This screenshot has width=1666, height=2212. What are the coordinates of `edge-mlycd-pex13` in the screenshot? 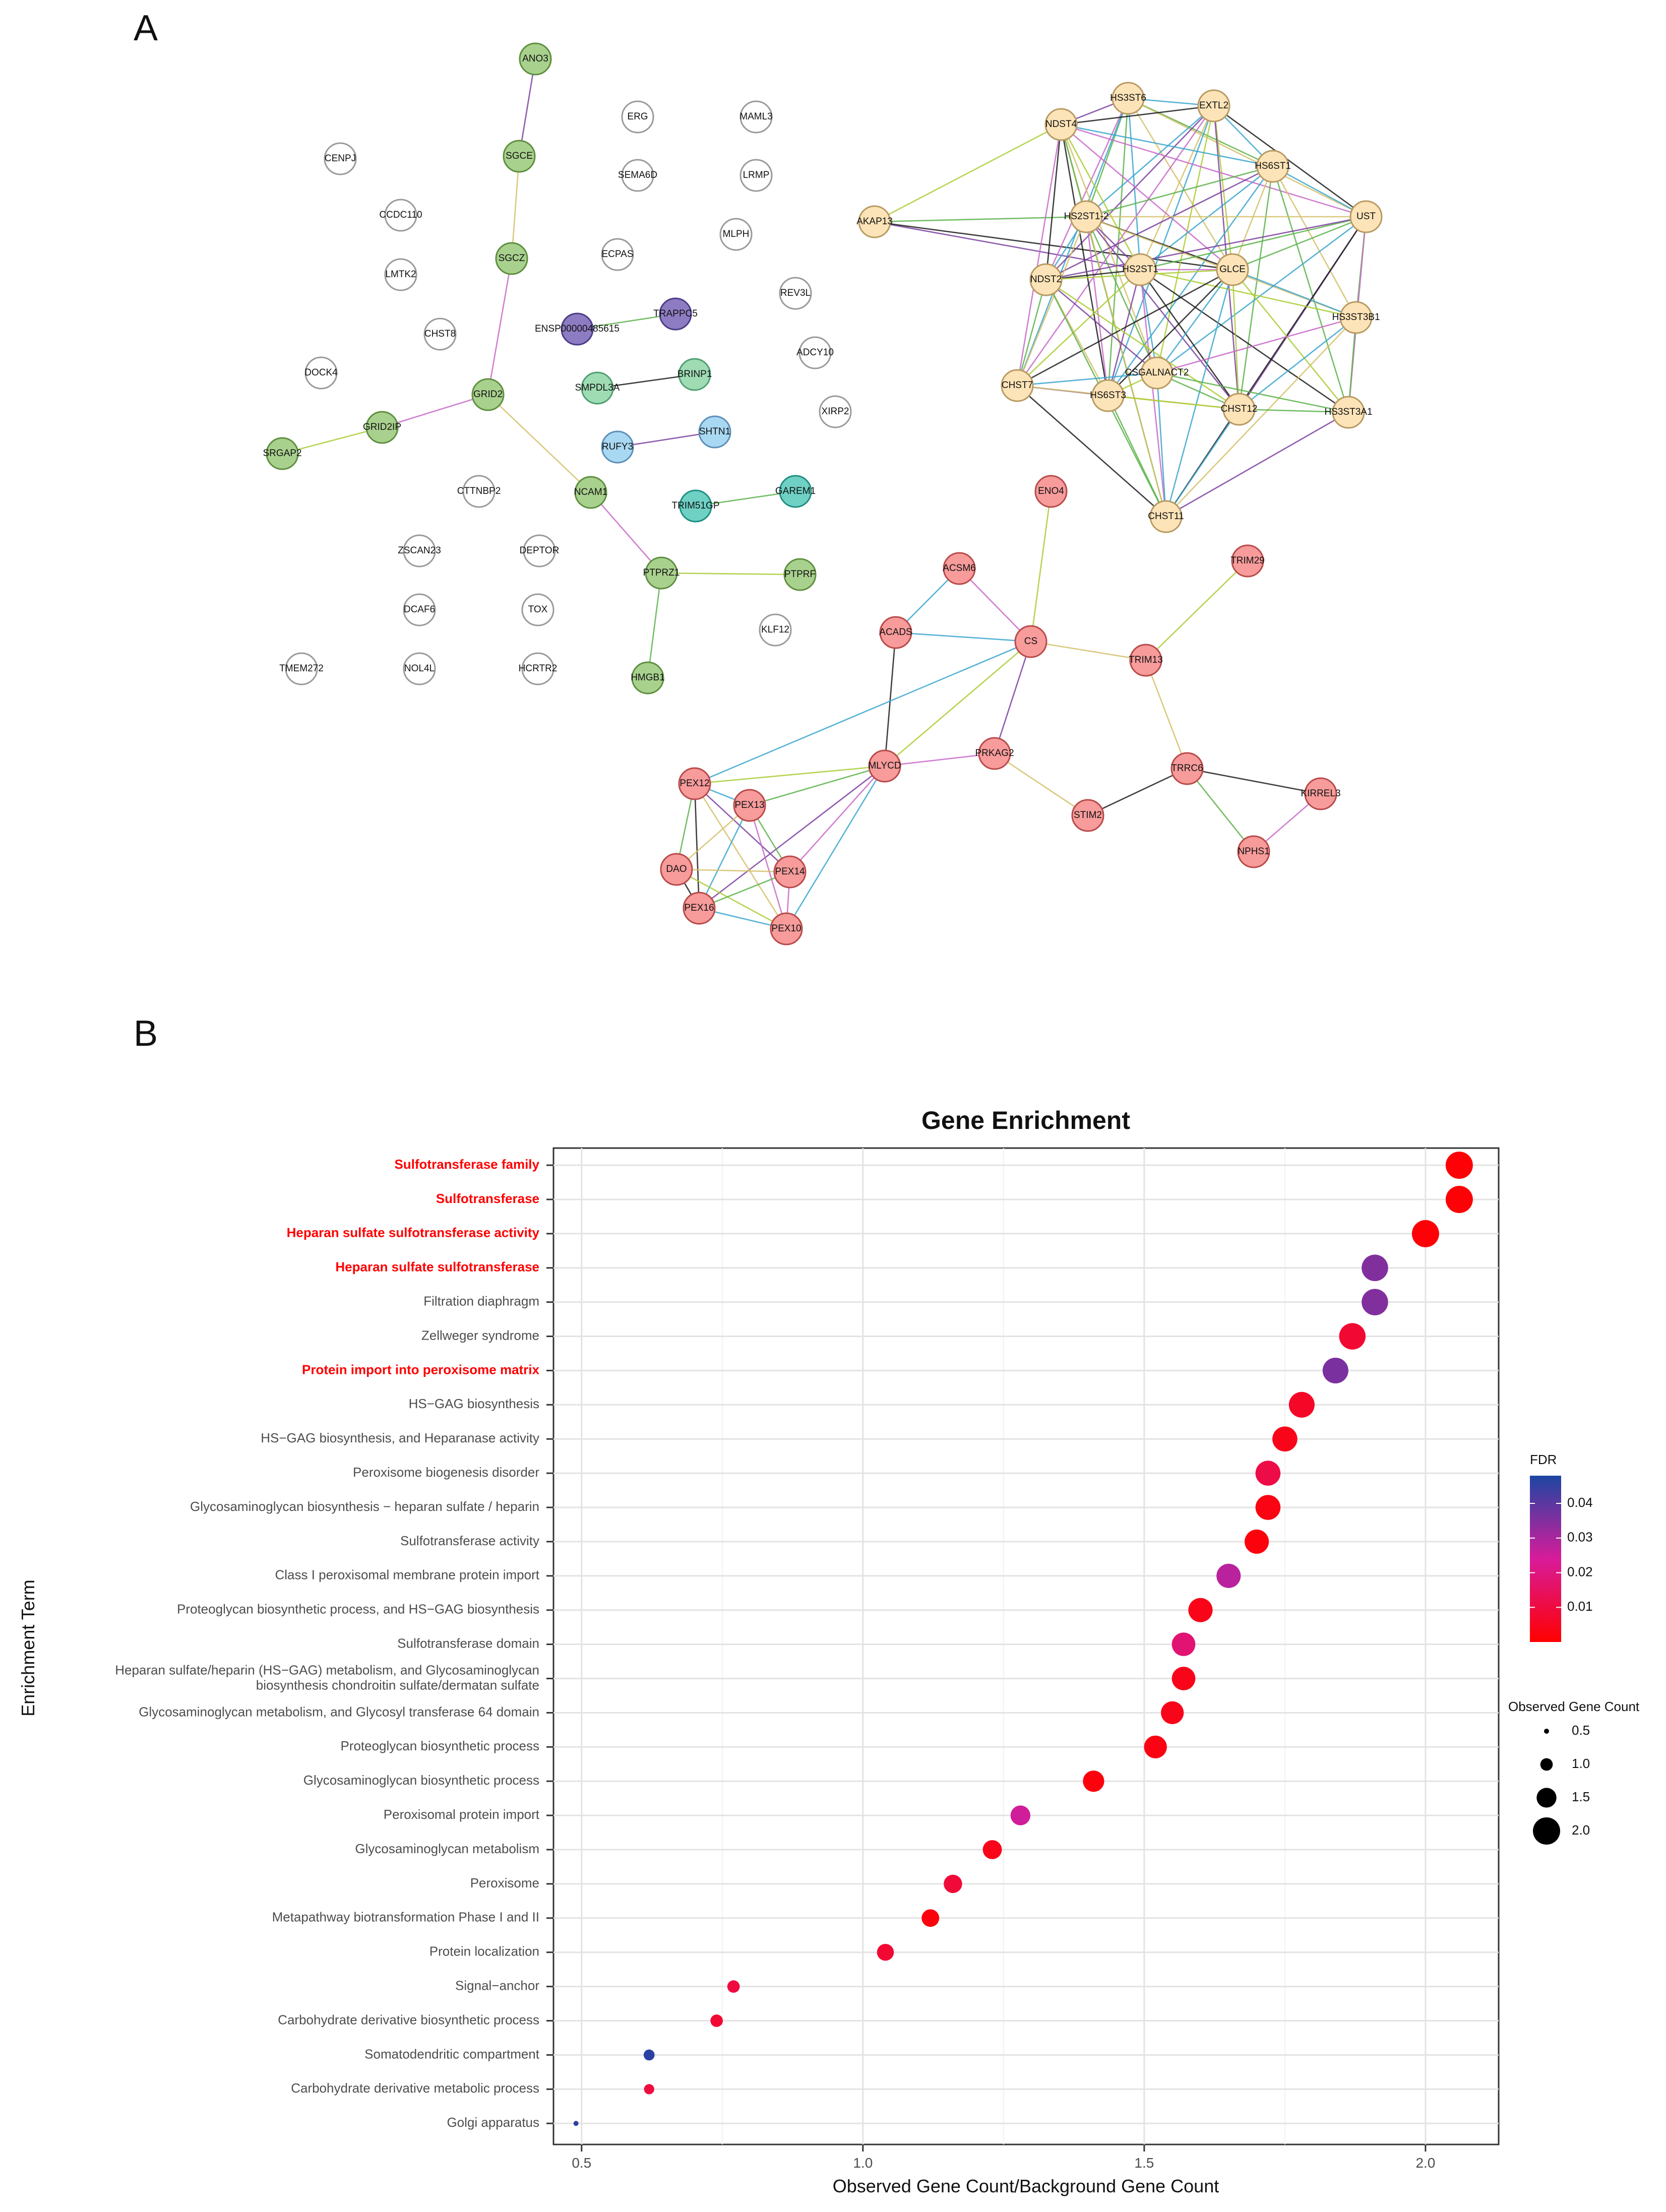 It's located at (817, 785).